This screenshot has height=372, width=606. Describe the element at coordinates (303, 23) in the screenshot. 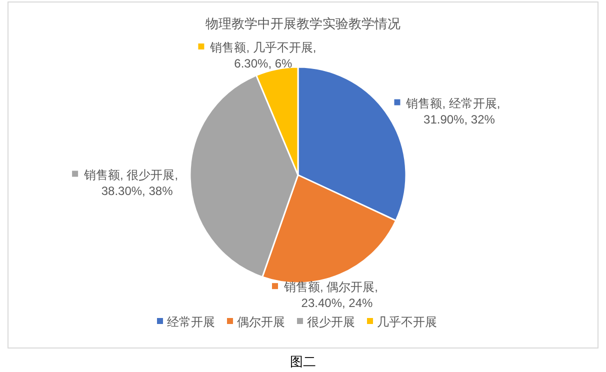

I see `chart-title: 物理教学中开展教学实验教学情况` at that location.